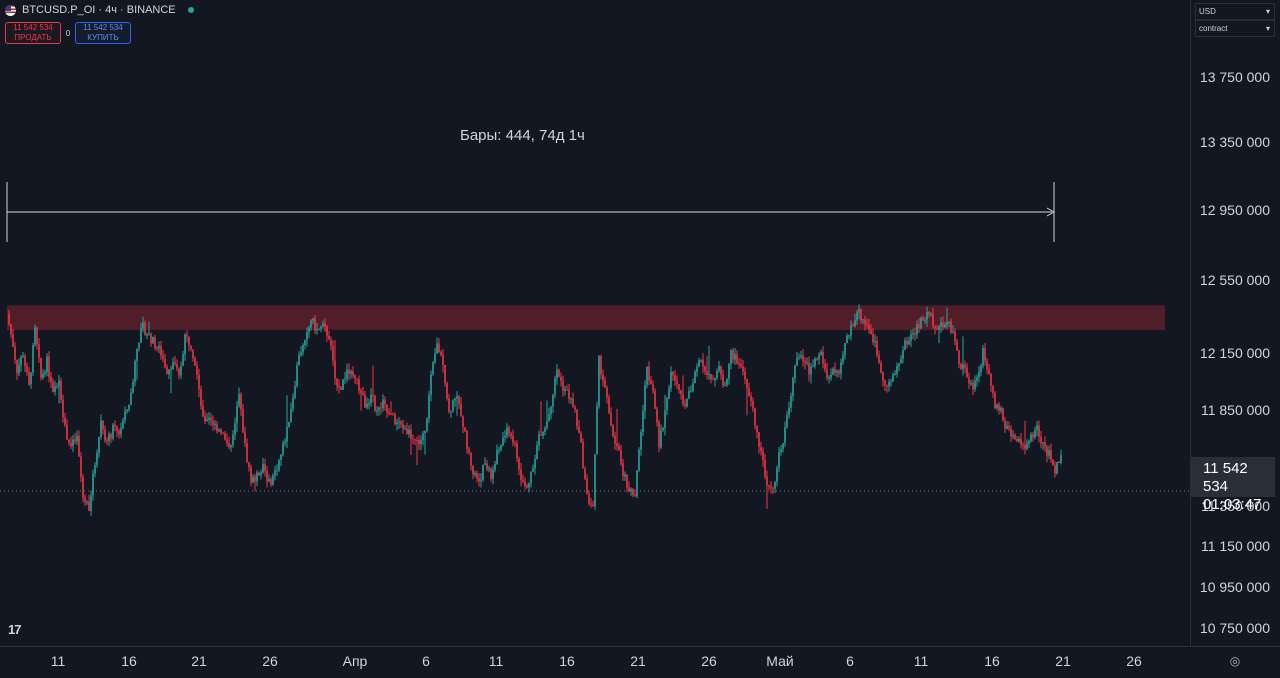 The height and width of the screenshot is (678, 1280). I want to click on symbol-title: BTCUSD.P_OI · 4ч · BINANCE, so click(99, 10).